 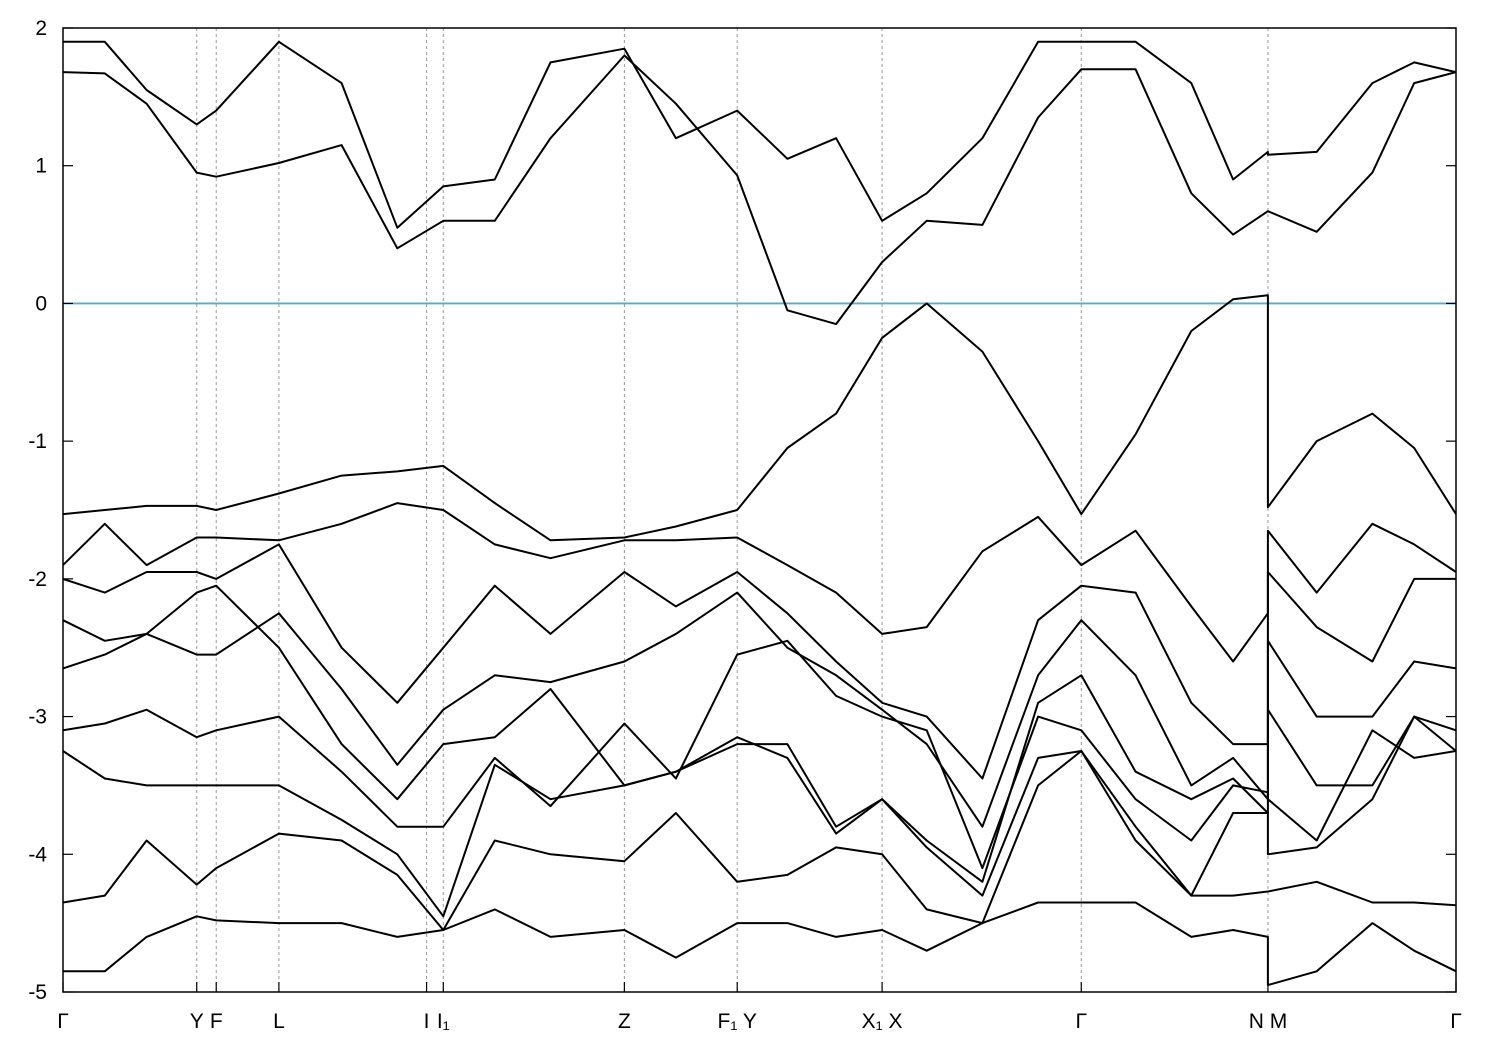 What do you see at coordinates (37, 579) in the screenshot?
I see `y-tick-label: -2` at bounding box center [37, 579].